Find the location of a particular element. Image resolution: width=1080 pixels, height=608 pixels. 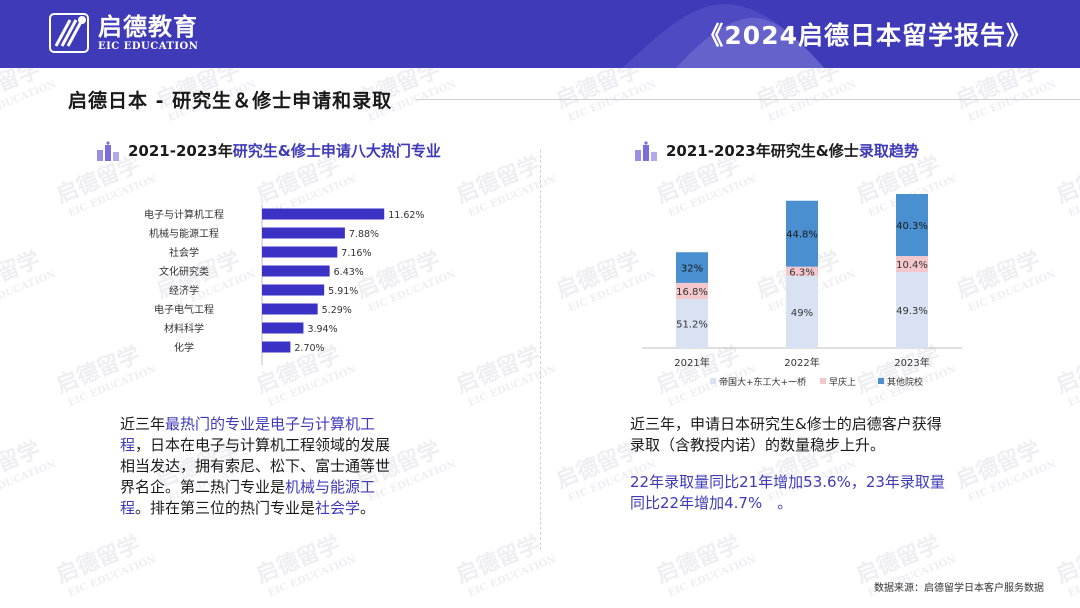

category-label: 电子电气工程 is located at coordinates (184, 309).